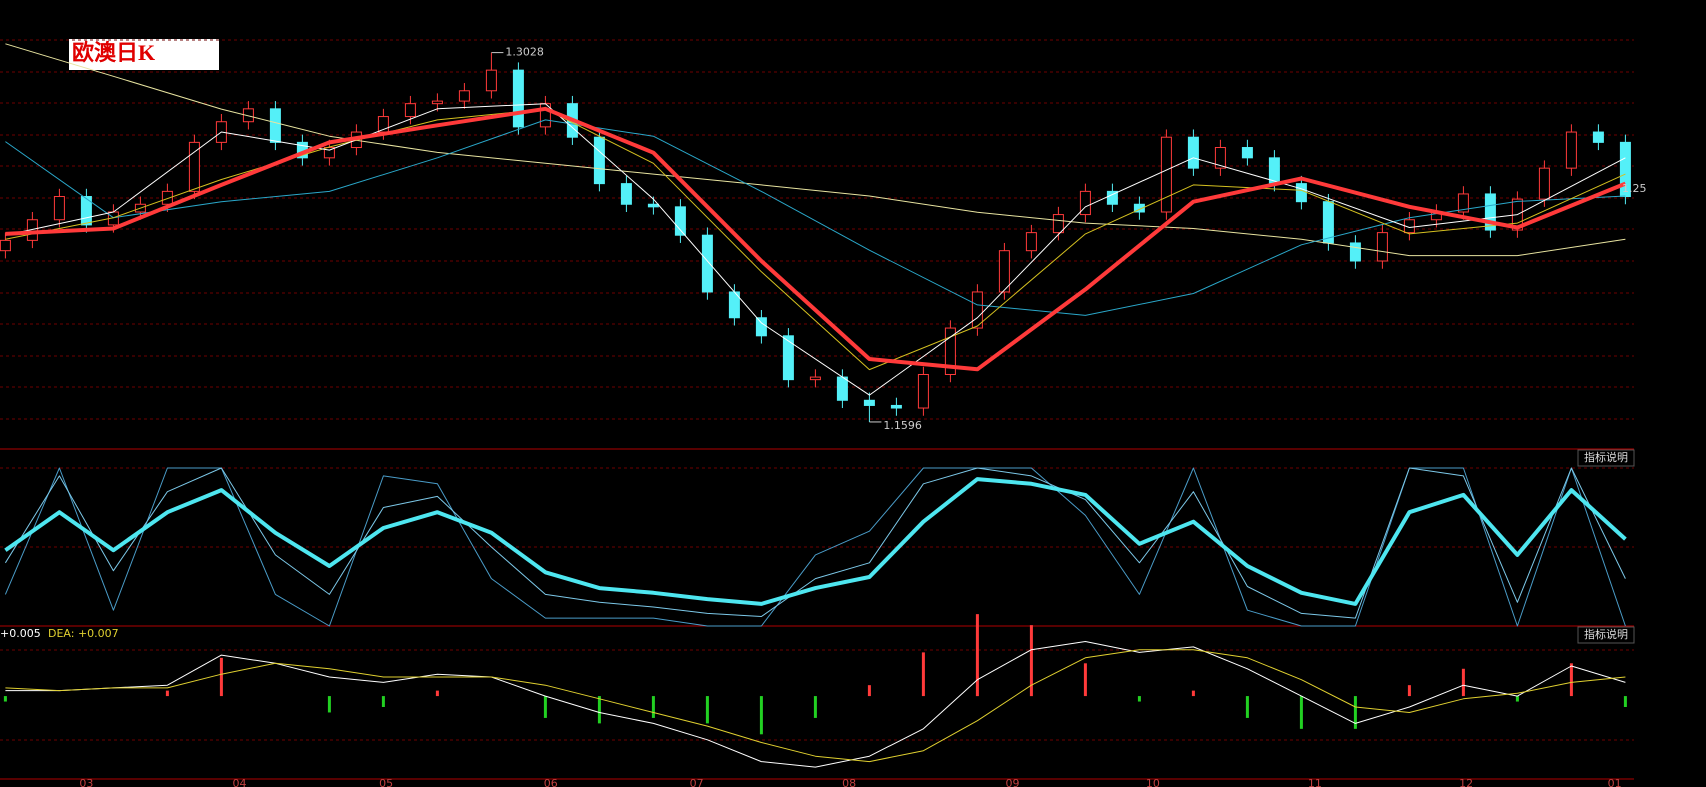  What do you see at coordinates (1466, 782) in the screenshot?
I see `x-tick-label: 12` at bounding box center [1466, 782].